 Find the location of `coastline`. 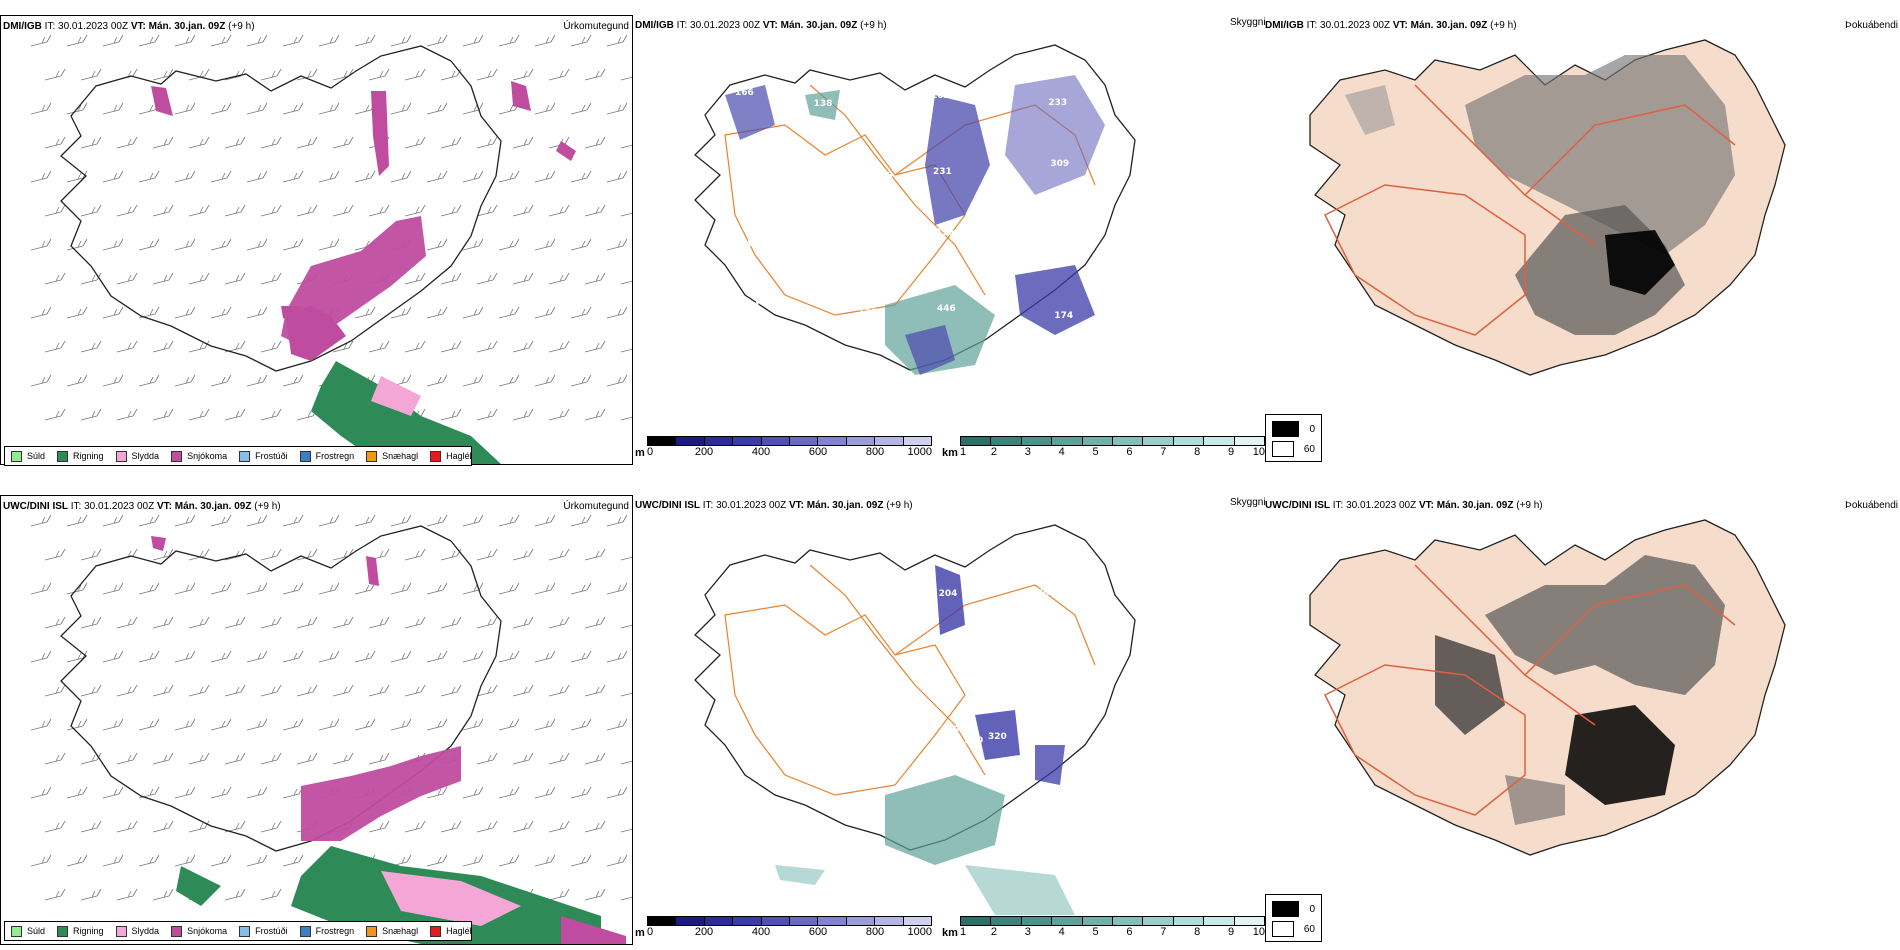

coastline is located at coordinates (281, 208).